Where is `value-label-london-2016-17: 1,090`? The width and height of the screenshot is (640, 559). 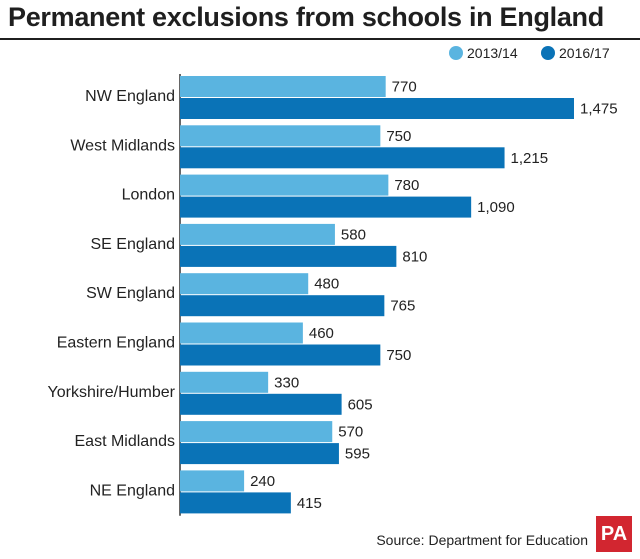 value-label-london-2016-17: 1,090 is located at coordinates (496, 207).